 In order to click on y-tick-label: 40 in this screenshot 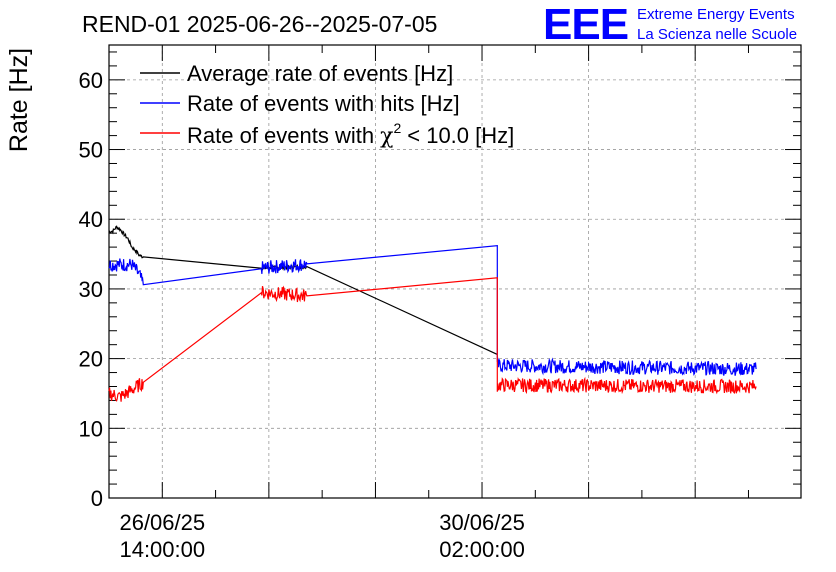, I will do `click(91, 219)`.